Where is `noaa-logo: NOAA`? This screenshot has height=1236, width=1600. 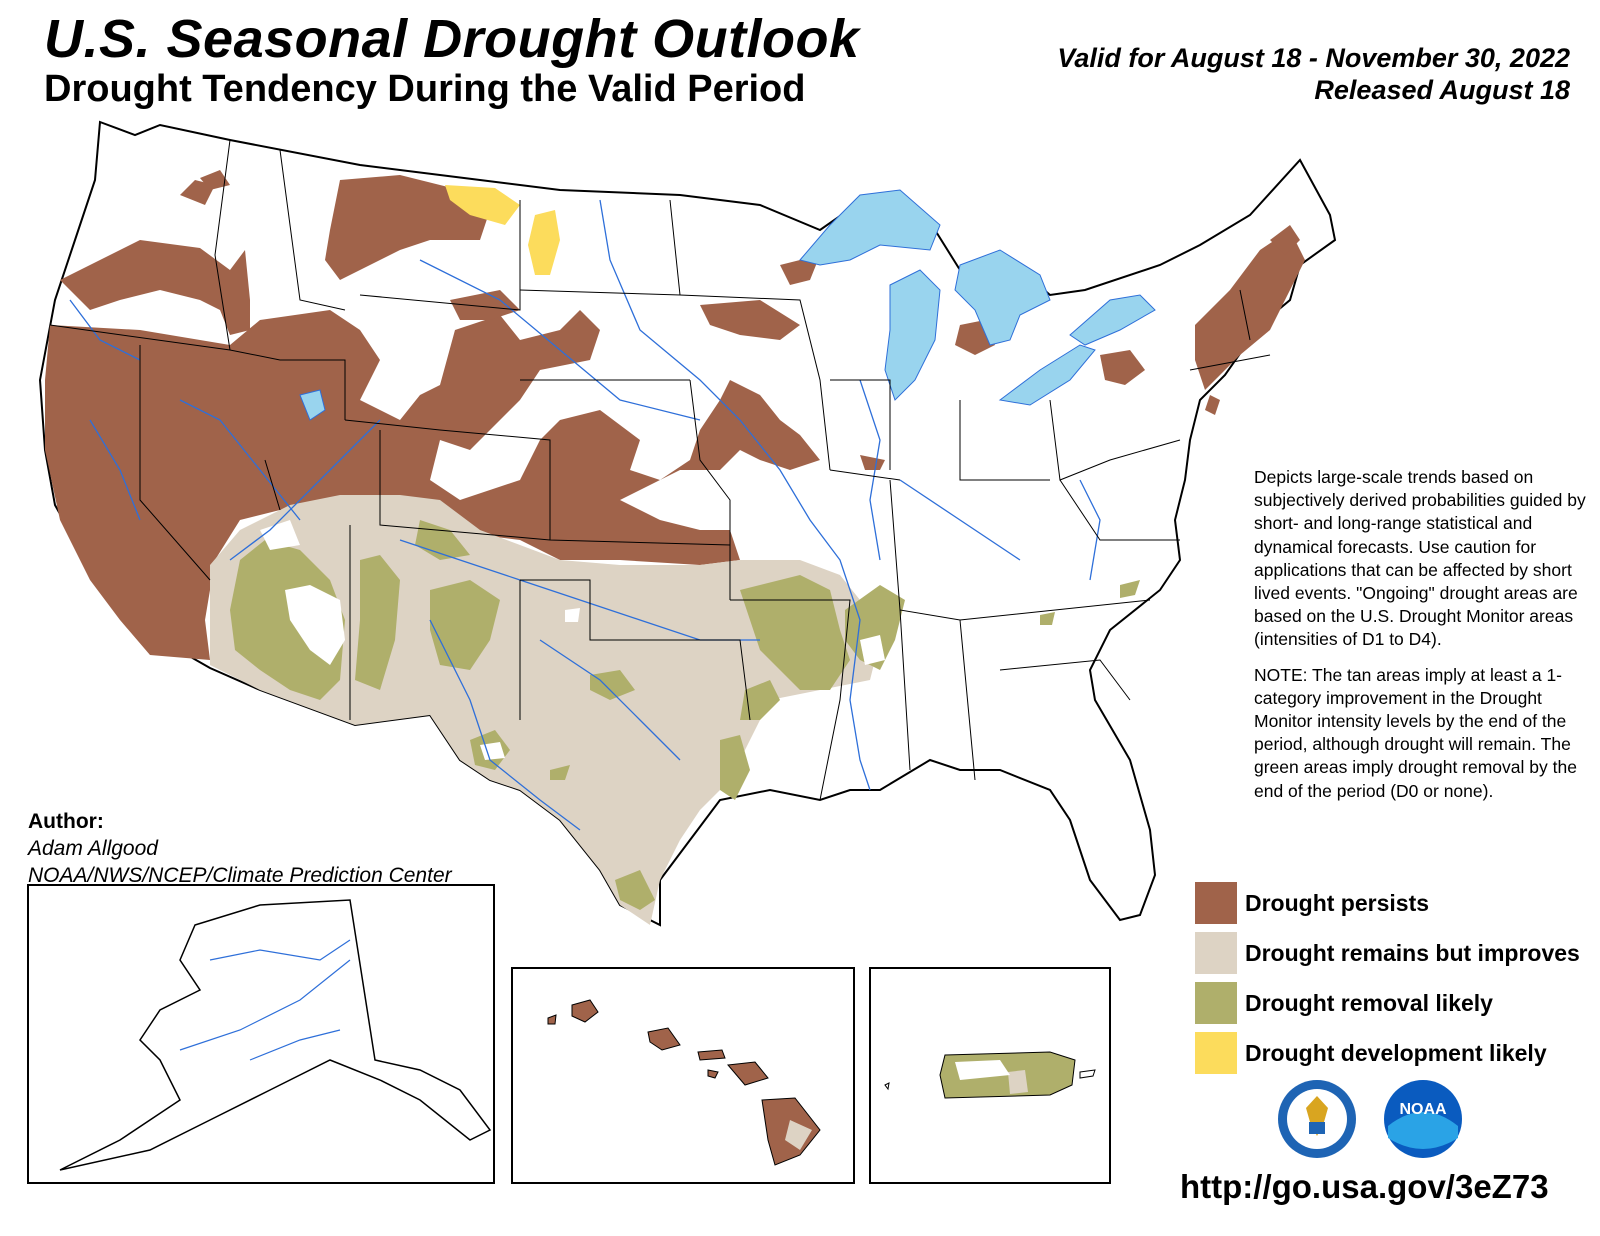
noaa-logo: NOAA is located at coordinates (1423, 1119).